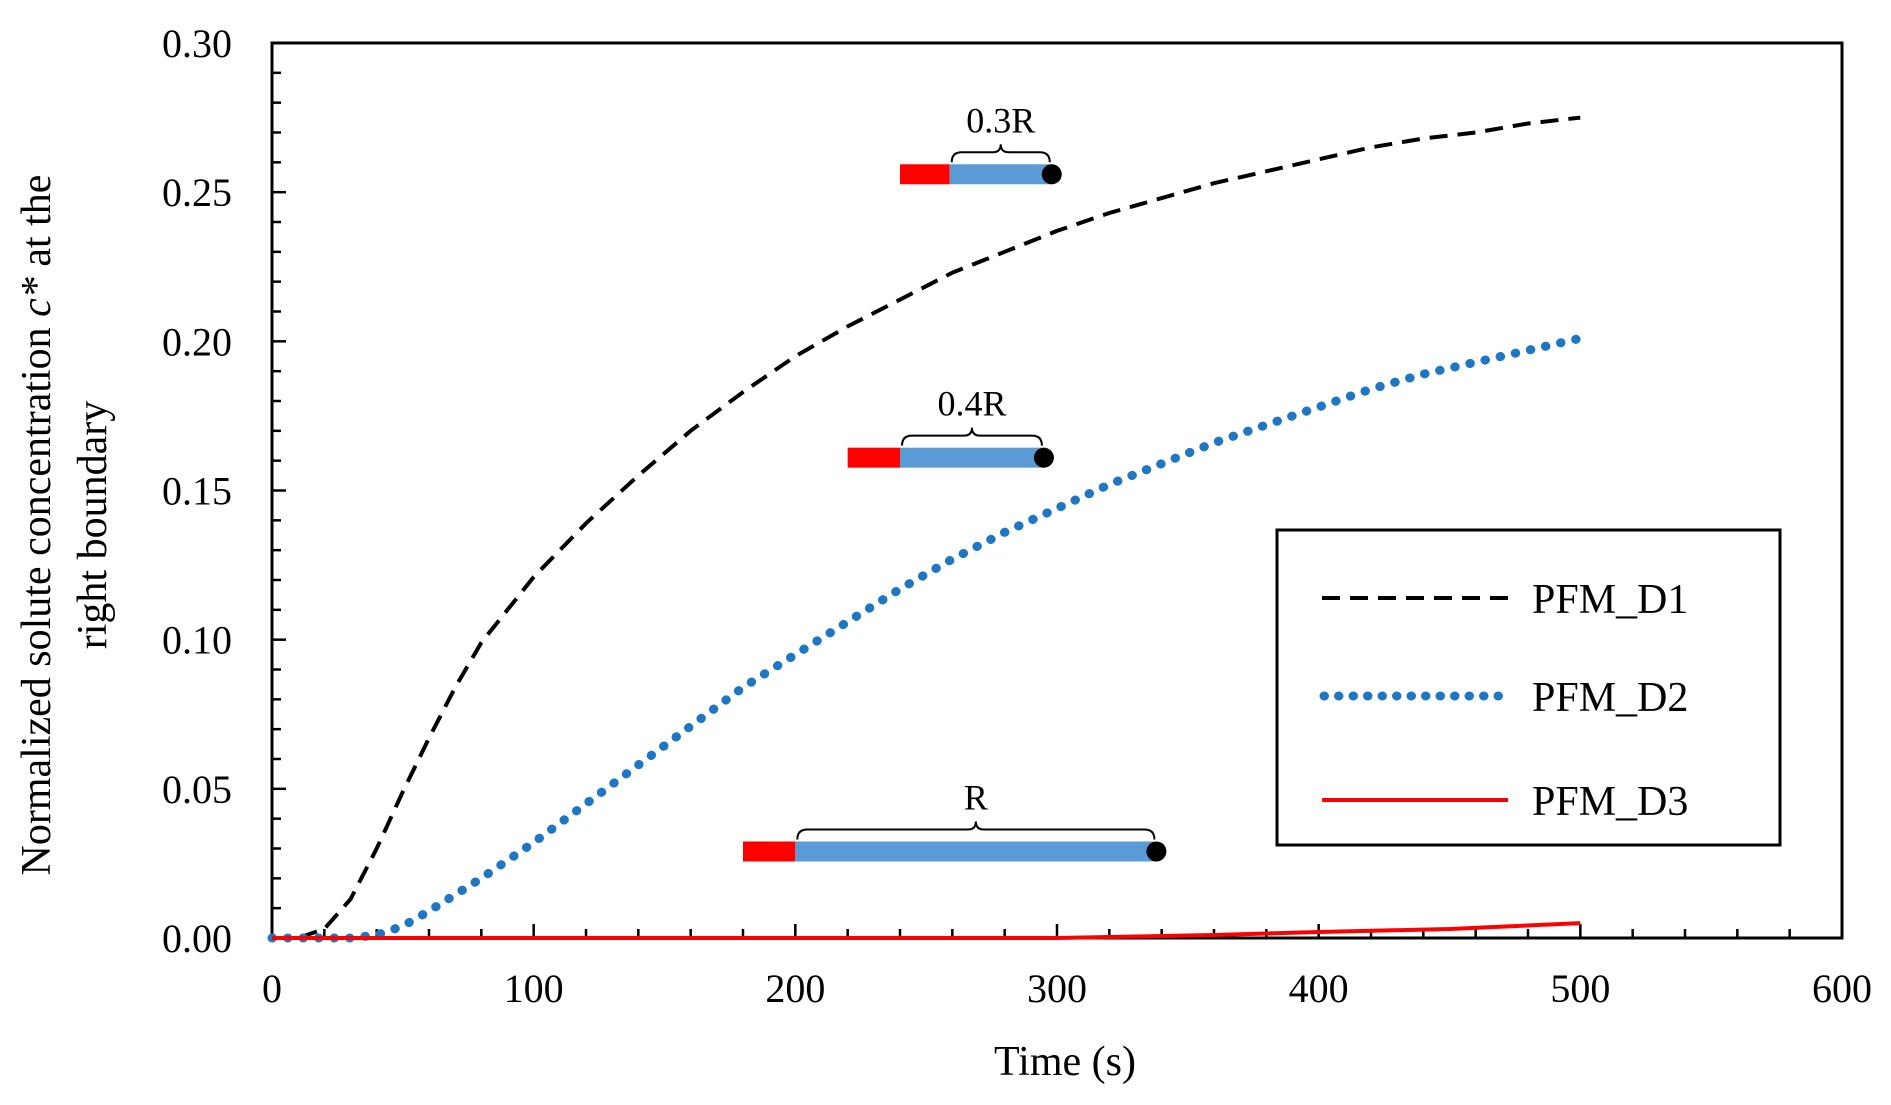  I want to click on y-tick-label: 0.10, so click(197, 640).